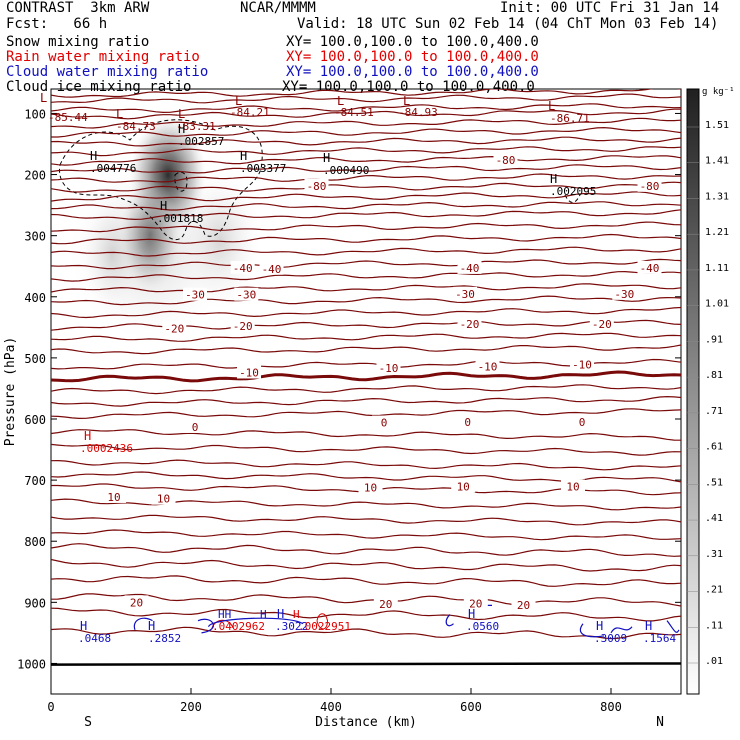 The image size is (740, 740). What do you see at coordinates (278, 8) in the screenshot?
I see `center-label: NCAR/MMMM` at bounding box center [278, 8].